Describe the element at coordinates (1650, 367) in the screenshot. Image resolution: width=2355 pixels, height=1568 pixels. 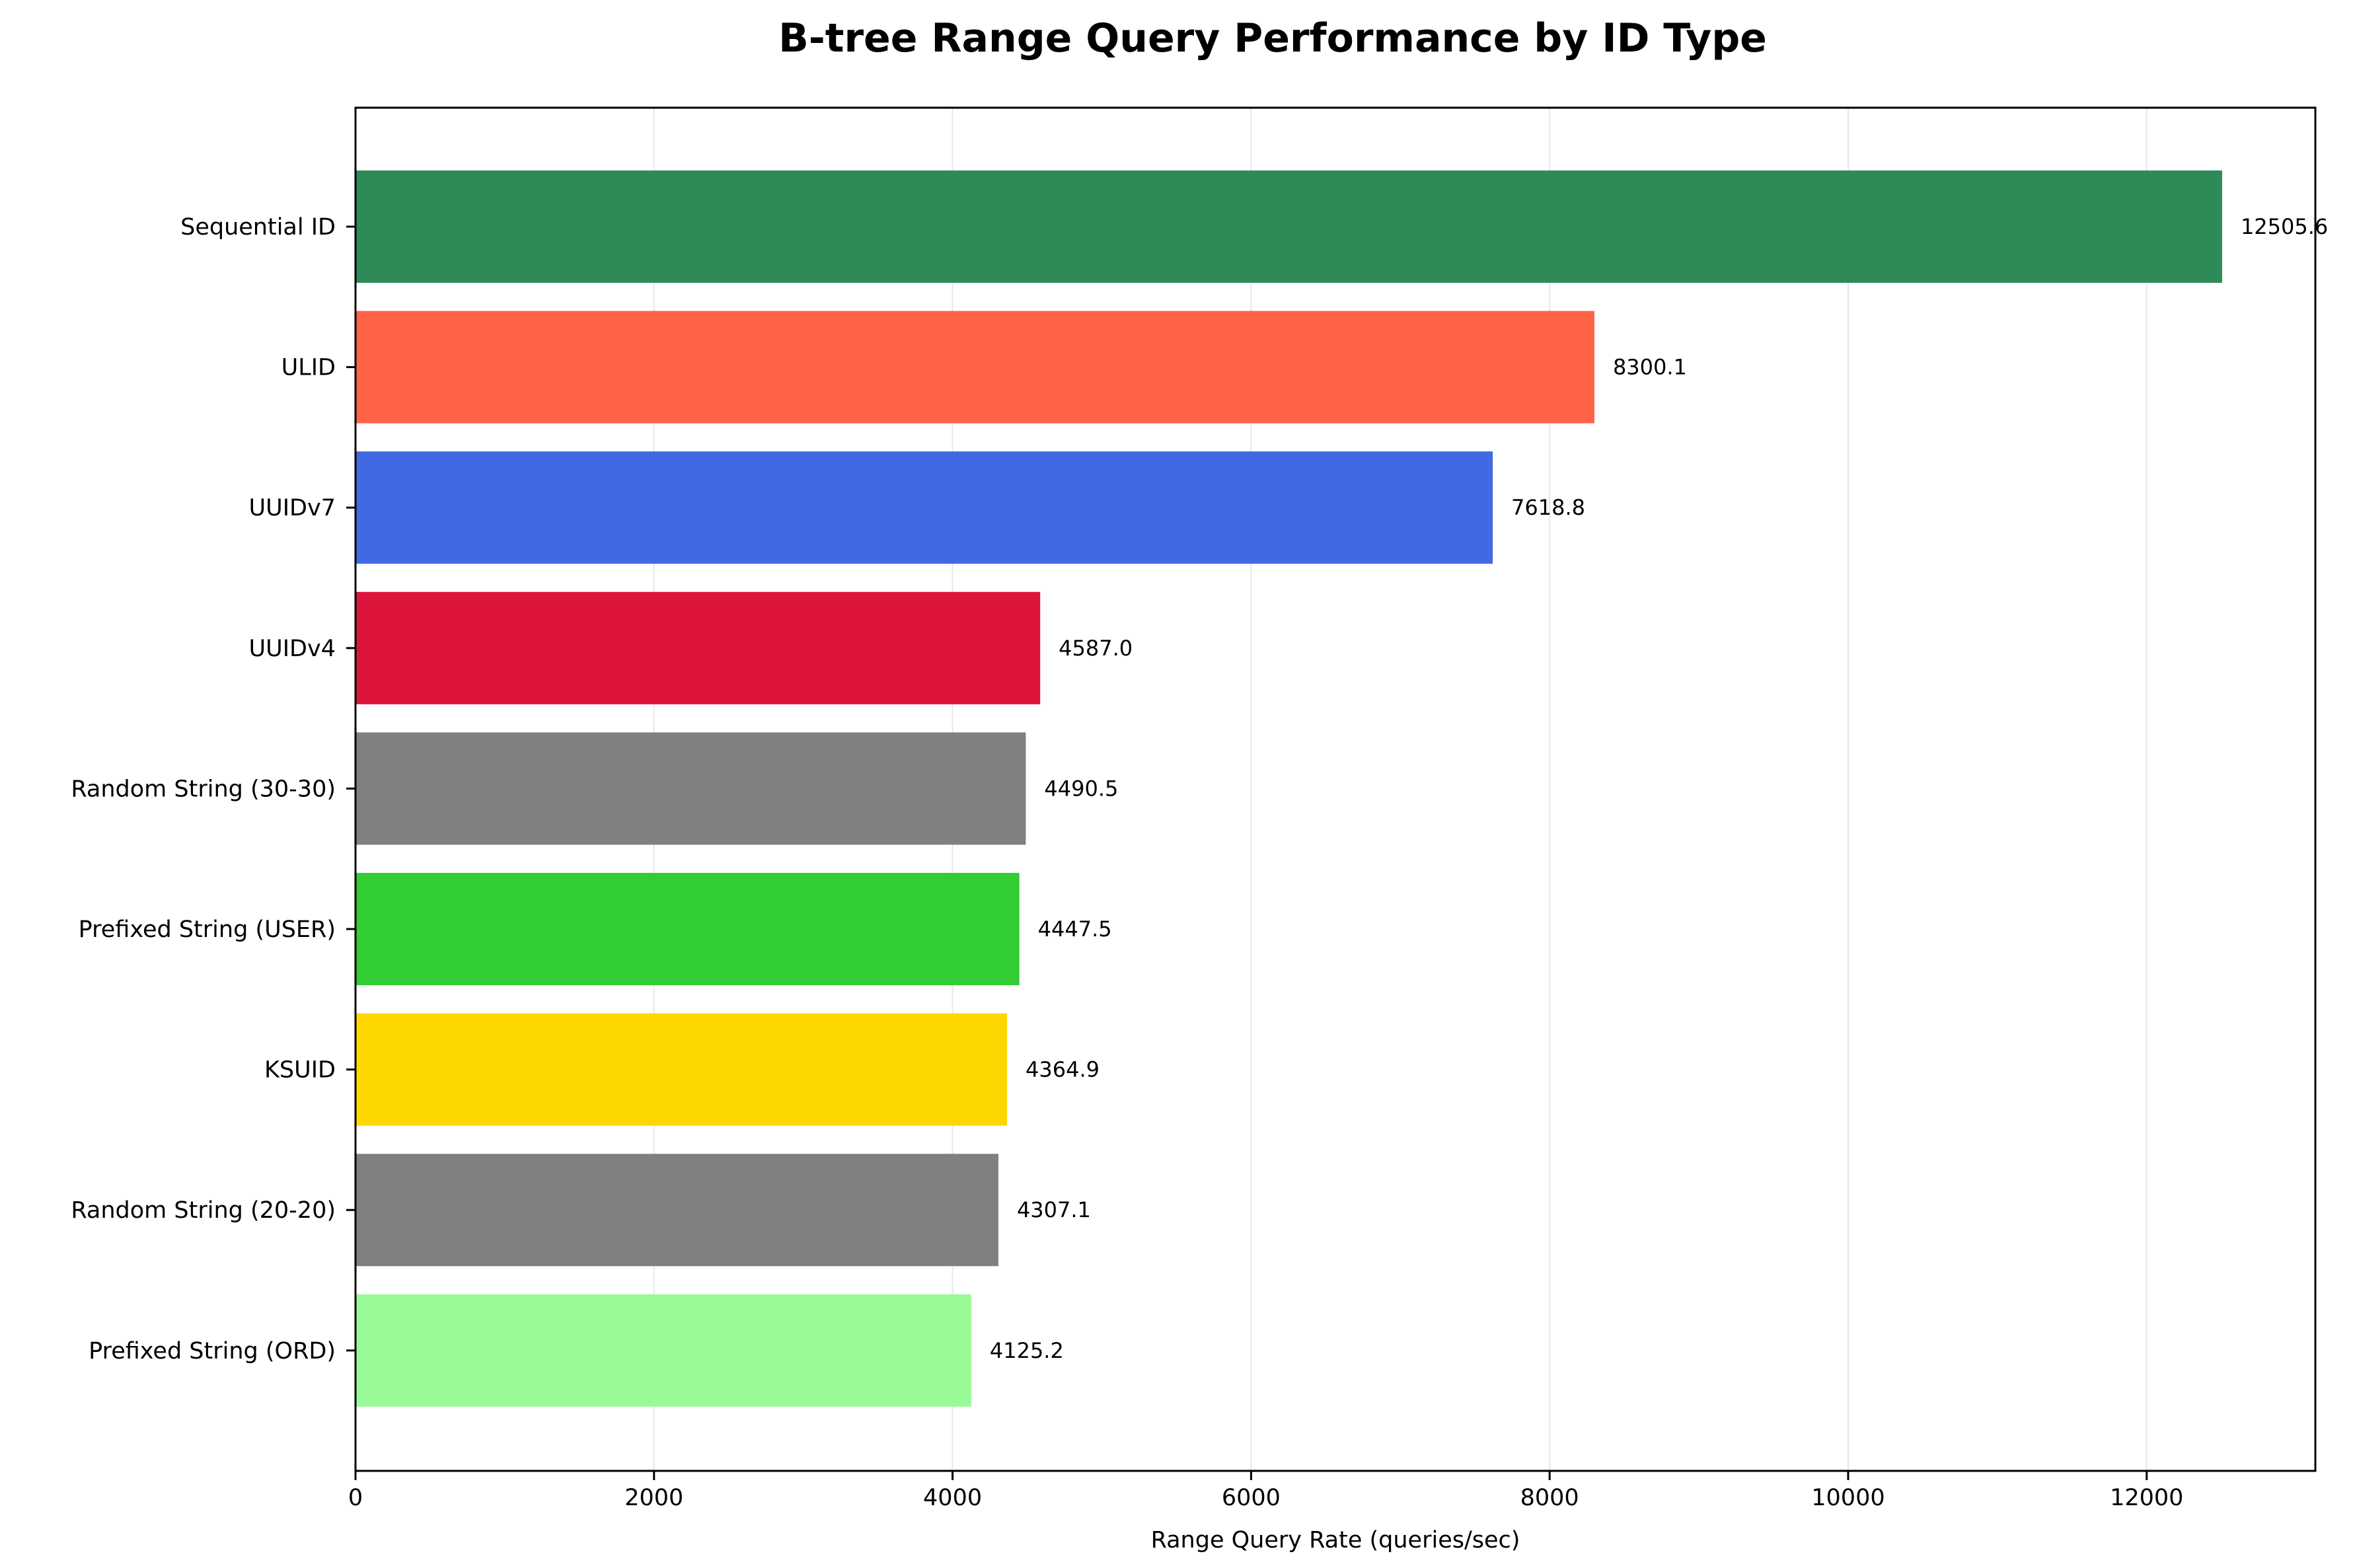
I see `value-label: 8300.1` at that location.